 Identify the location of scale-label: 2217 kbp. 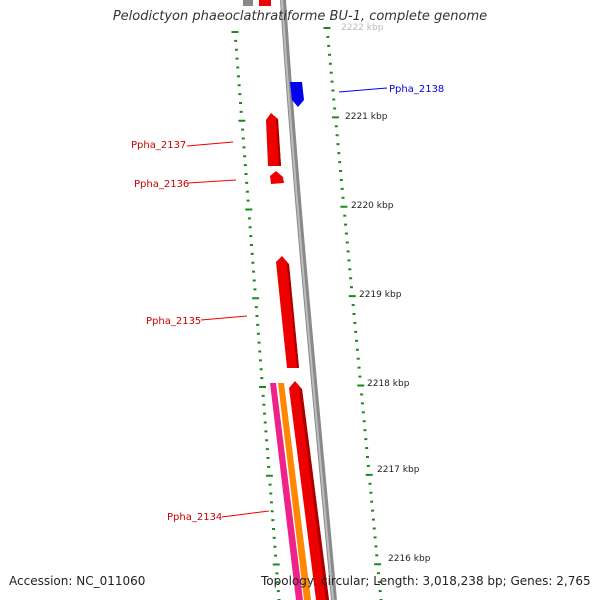
(398, 470).